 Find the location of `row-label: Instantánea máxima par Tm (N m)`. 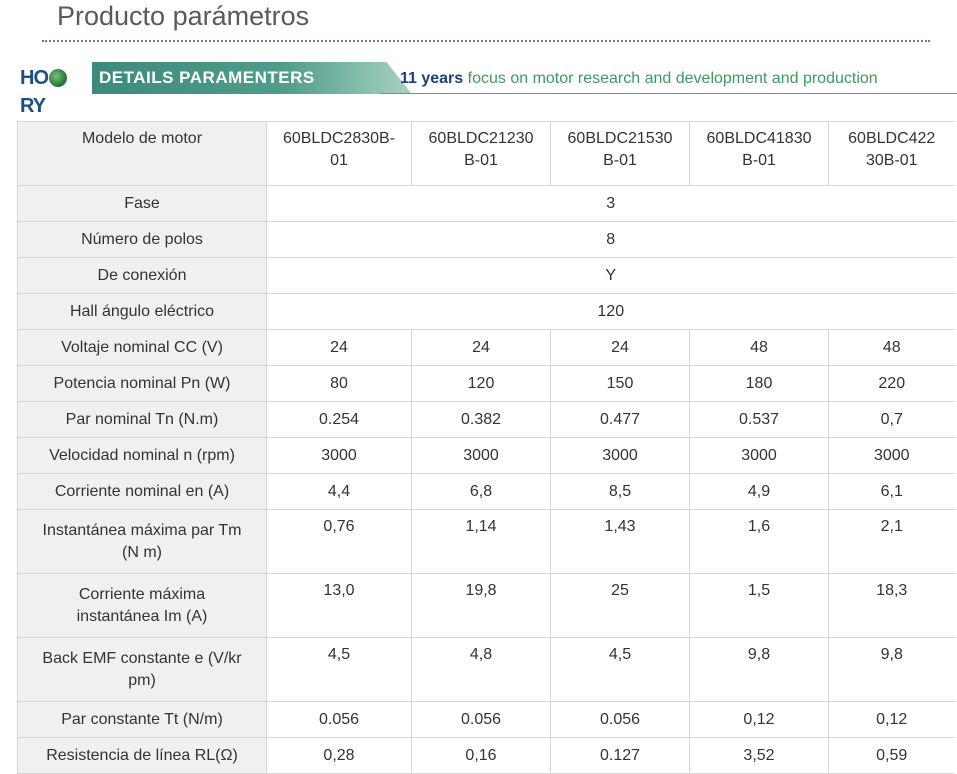

row-label: Instantánea máxima par Tm (N m) is located at coordinates (142, 541).